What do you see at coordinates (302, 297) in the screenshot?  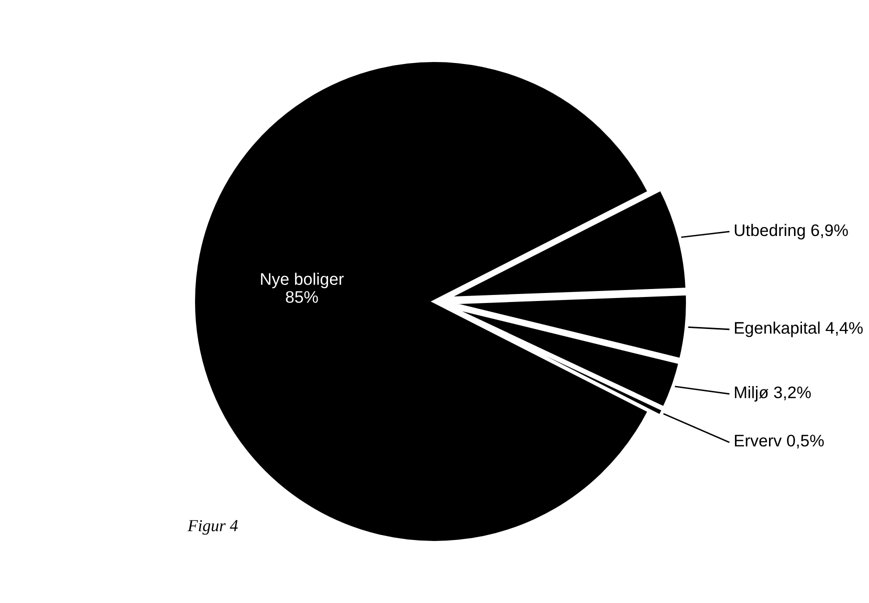 I see `data-label: 85%` at bounding box center [302, 297].